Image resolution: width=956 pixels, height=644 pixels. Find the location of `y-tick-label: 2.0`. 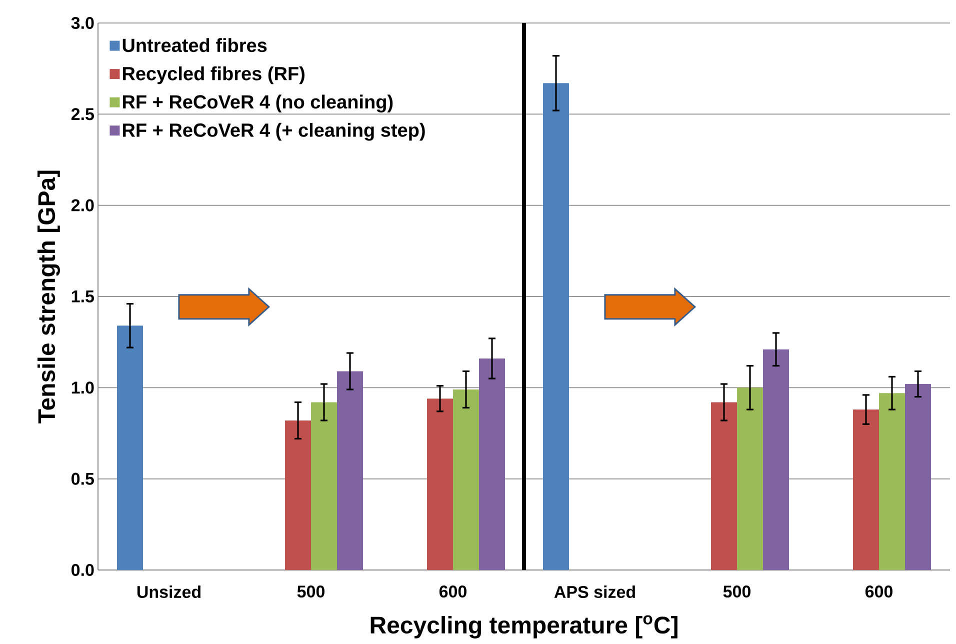

y-tick-label: 2.0 is located at coordinates (82, 205).